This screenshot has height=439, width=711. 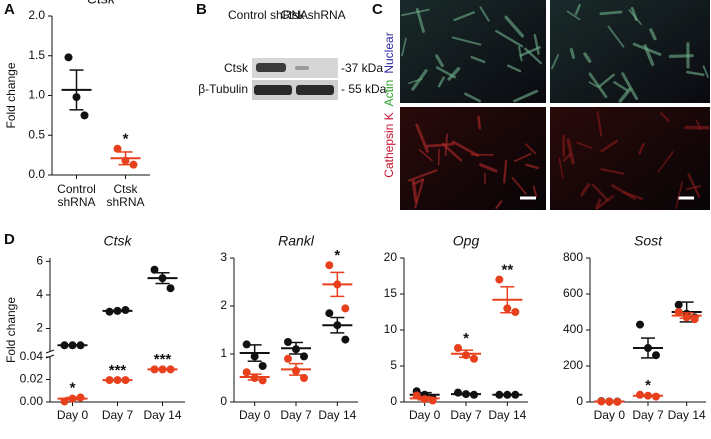 I want to click on blot-row-label: Ctsk, so click(x=236, y=68).